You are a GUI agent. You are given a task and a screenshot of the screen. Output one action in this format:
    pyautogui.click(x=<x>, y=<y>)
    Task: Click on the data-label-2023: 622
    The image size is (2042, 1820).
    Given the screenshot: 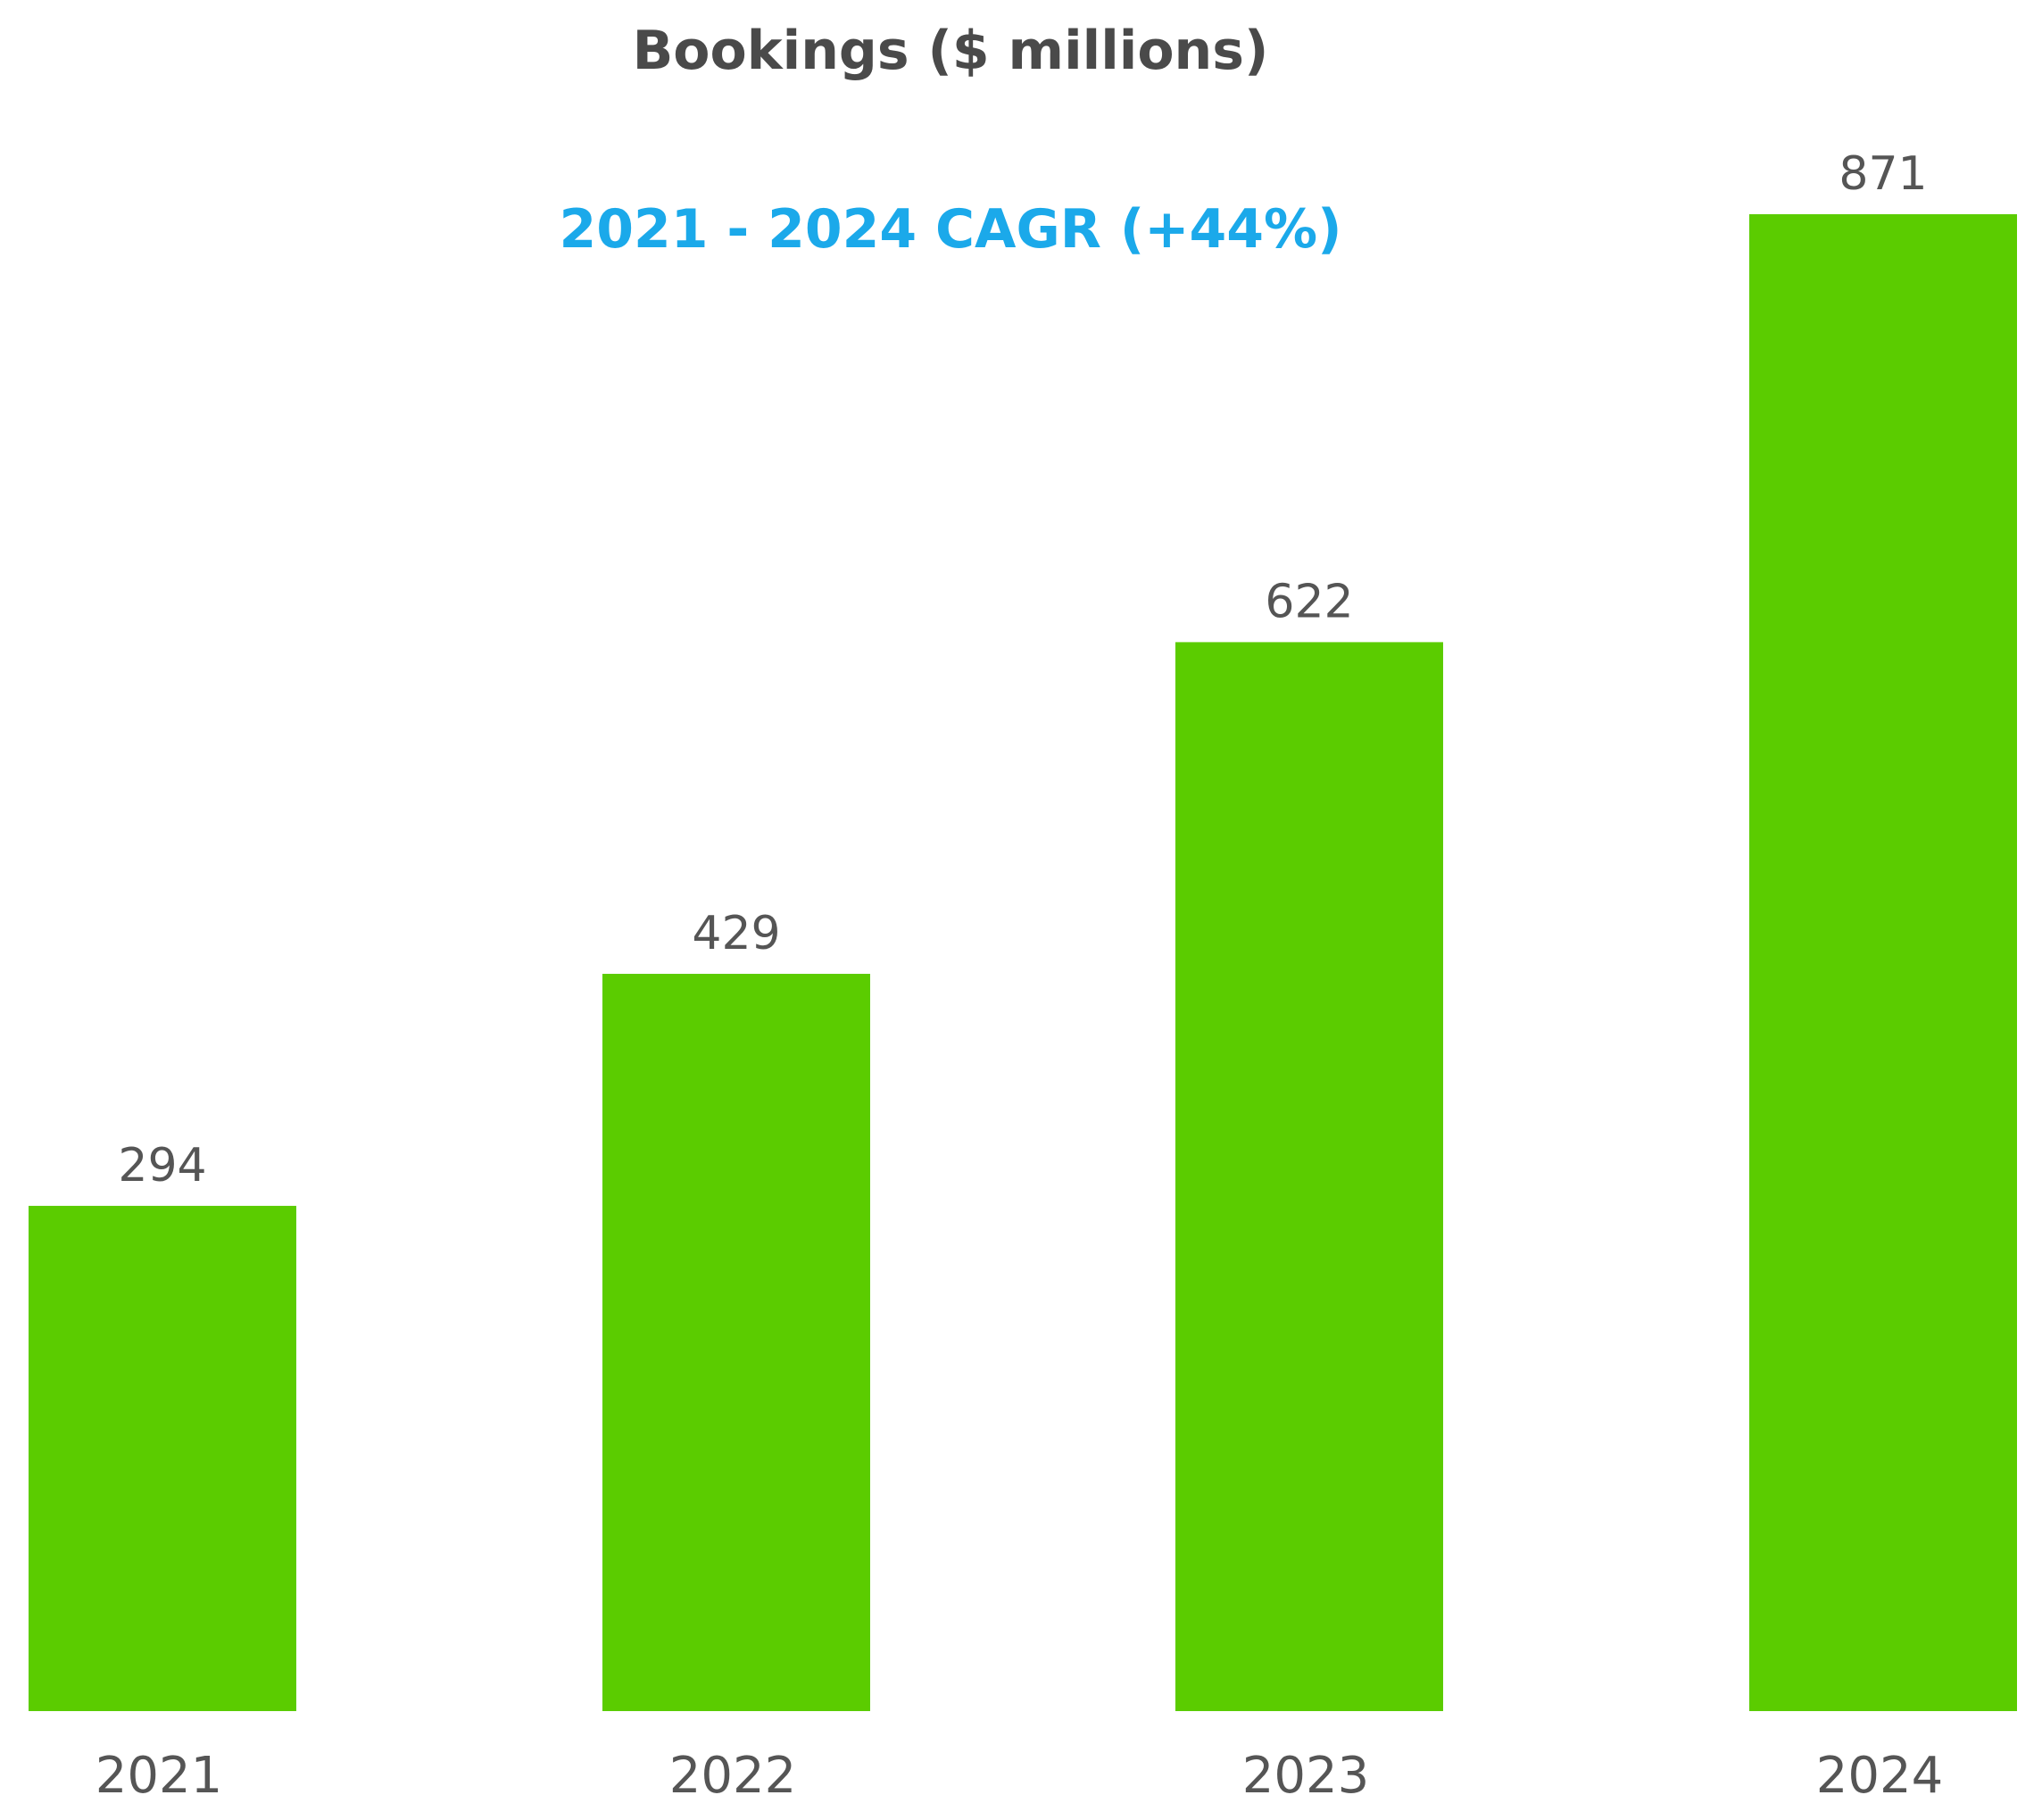 What is the action you would take?
    pyautogui.click(x=1309, y=602)
    